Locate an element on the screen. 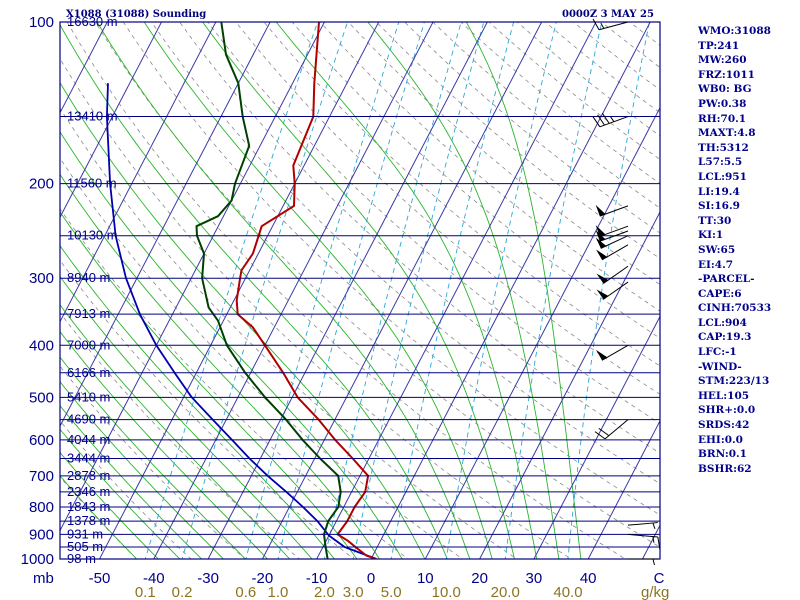  index-item: MAXT:4.8 is located at coordinates (727, 133).